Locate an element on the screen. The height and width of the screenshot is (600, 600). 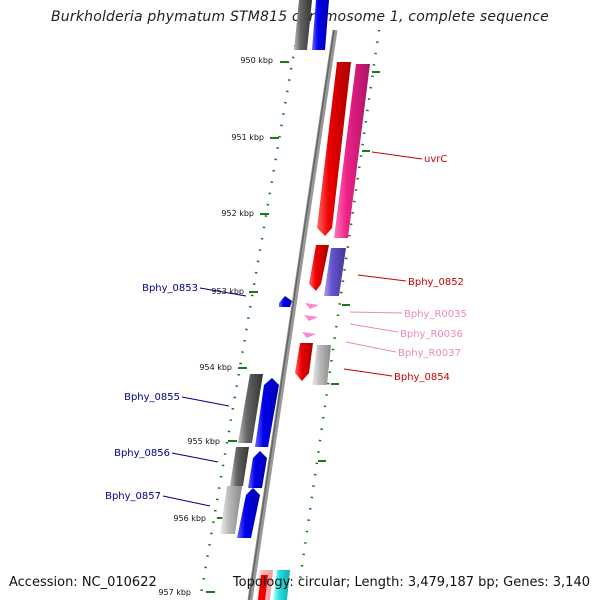
gene-Bphy_0856-gray is located at coordinates (239, 466).